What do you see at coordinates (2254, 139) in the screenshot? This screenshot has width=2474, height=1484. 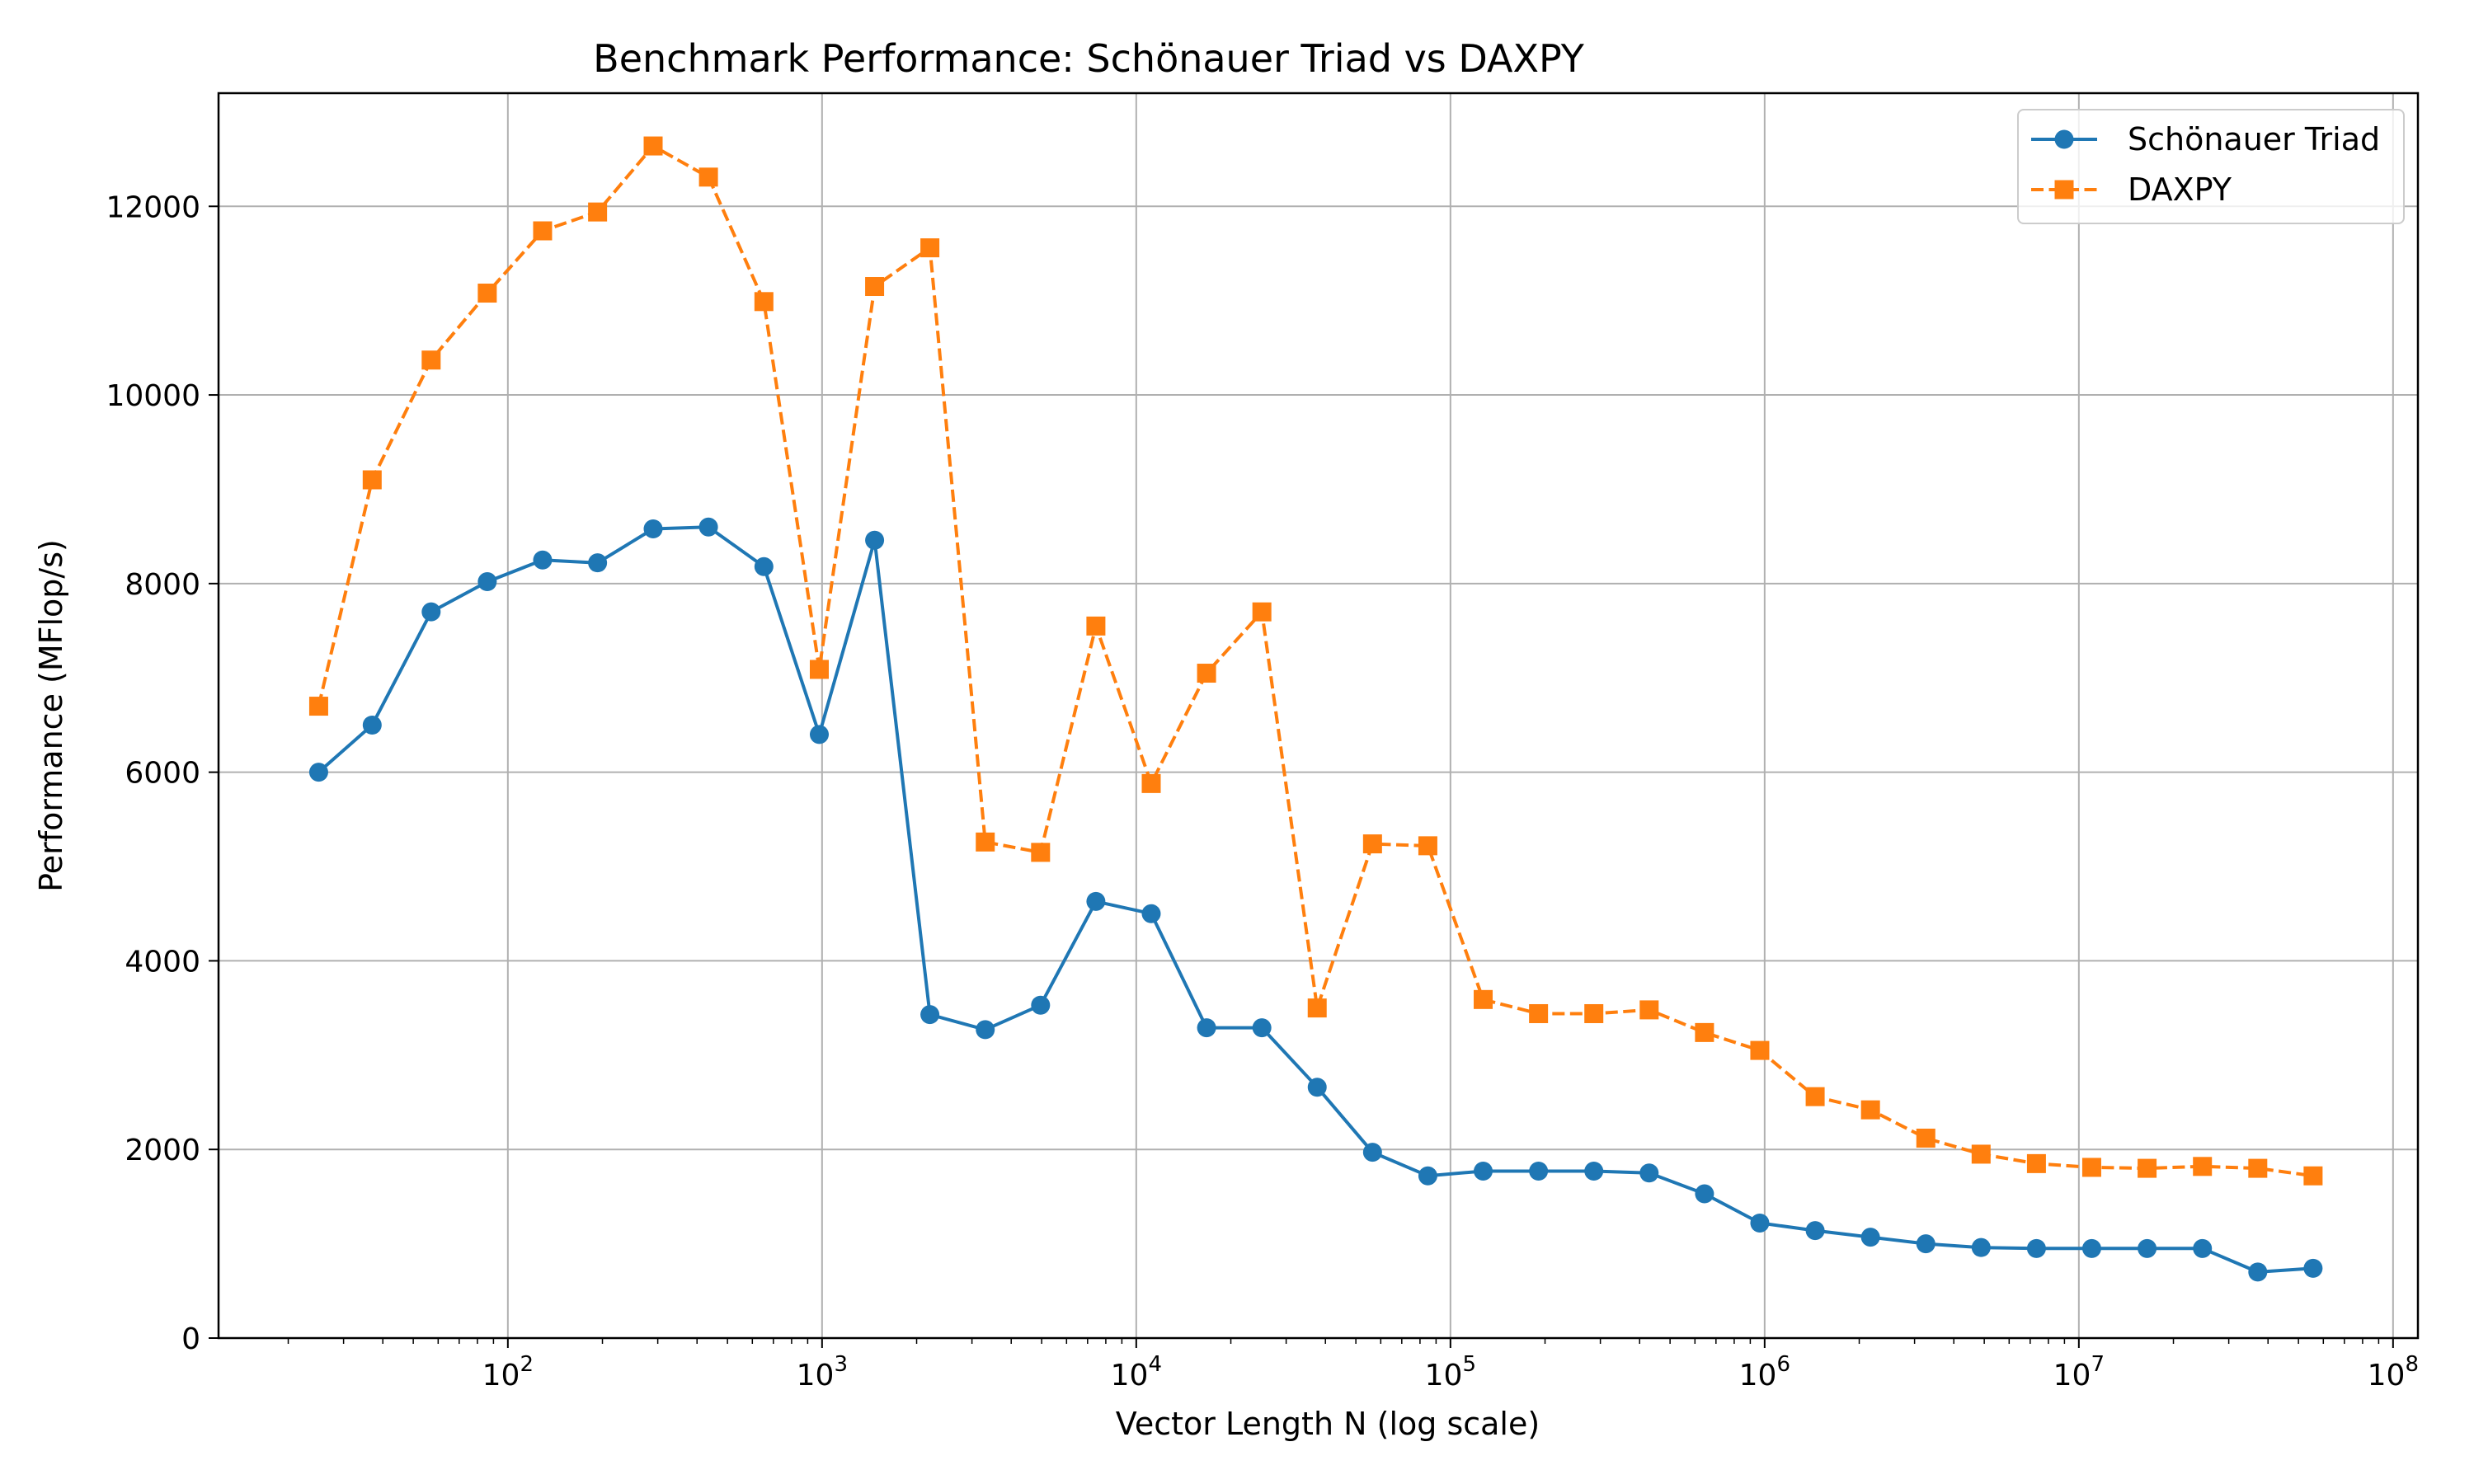 I see `legend-label: Schönauer Triad` at bounding box center [2254, 139].